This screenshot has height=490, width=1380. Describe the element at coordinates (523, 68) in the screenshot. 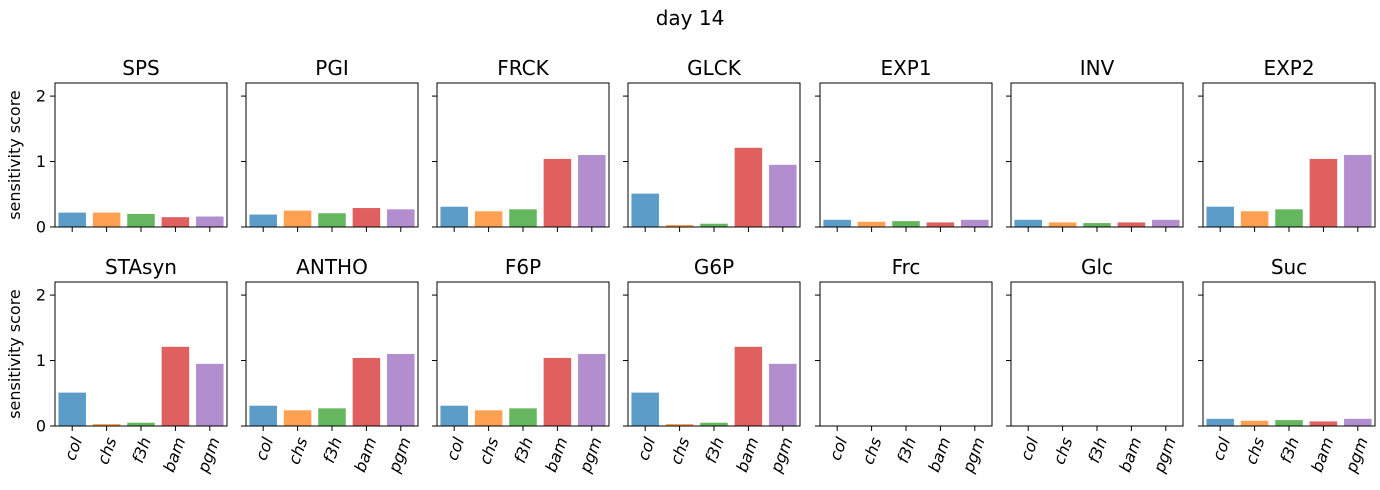

I see `panel-title: FRCK` at that location.